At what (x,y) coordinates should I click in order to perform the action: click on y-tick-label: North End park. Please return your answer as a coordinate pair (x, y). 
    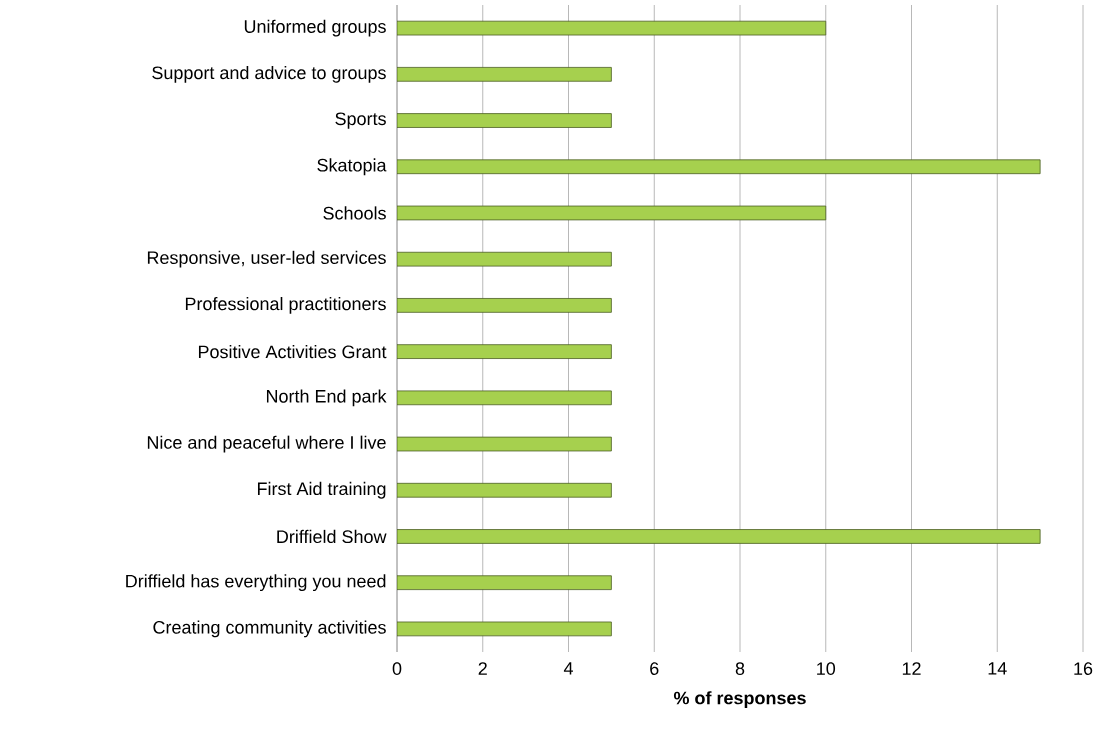
    Looking at the image, I should click on (326, 398).